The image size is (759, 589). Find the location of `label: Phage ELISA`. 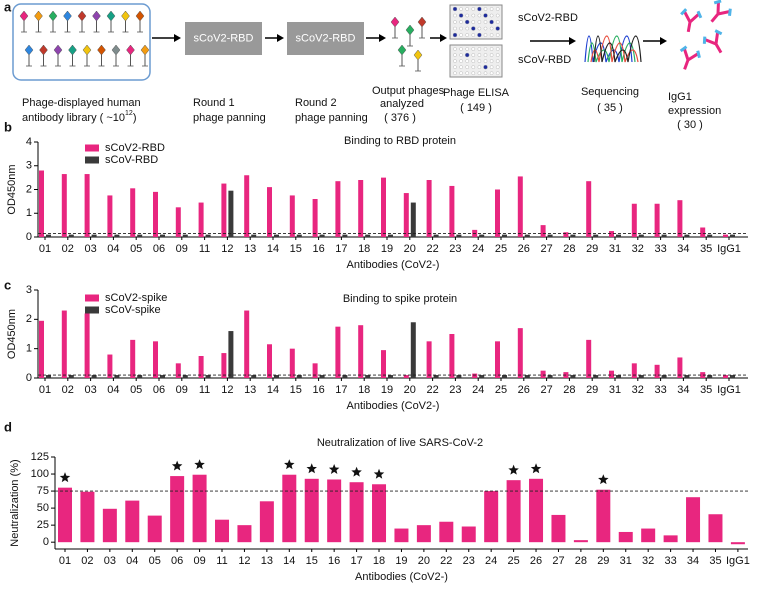

label: Phage ELISA is located at coordinates (476, 93).